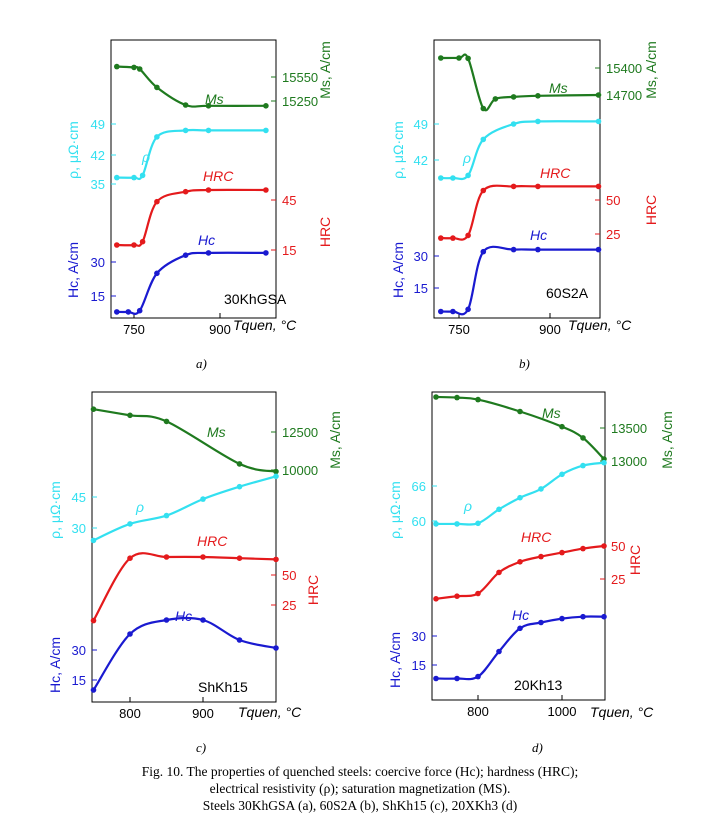 The width and height of the screenshot is (720, 831). I want to click on y-tick-label: 45, so click(79, 497).